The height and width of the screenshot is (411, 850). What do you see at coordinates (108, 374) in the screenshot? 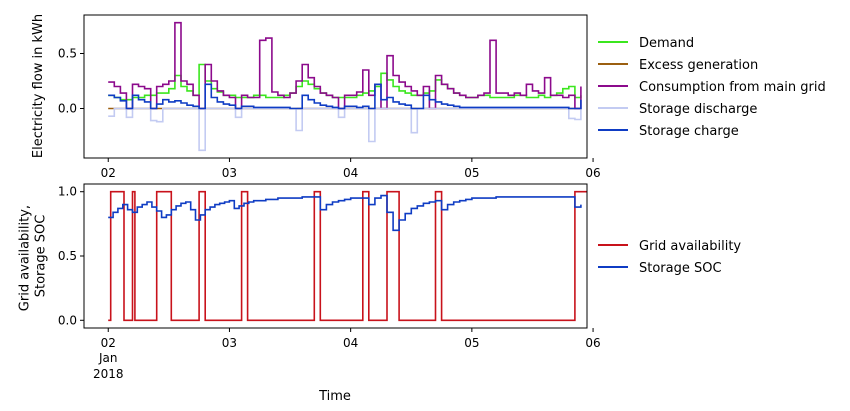
I see `bottom-chart-x-sublabel-year: 2018` at bounding box center [108, 374].